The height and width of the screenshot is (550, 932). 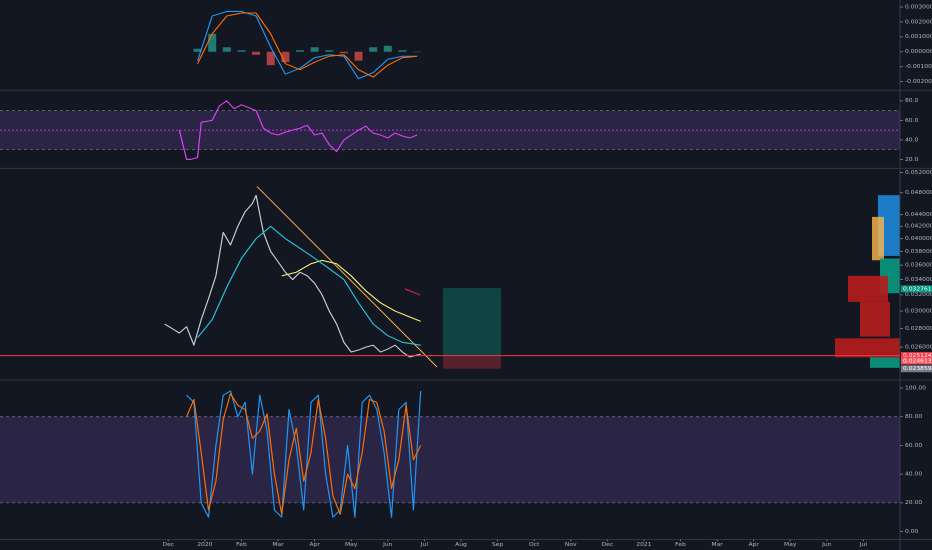 What do you see at coordinates (914, 446) in the screenshot?
I see `y-tick-label: 60.00` at bounding box center [914, 446].